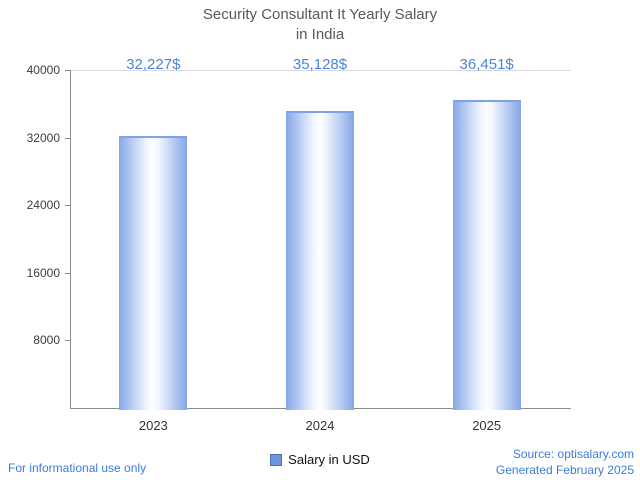 The height and width of the screenshot is (480, 640). I want to click on bar-value-label: 36,451$, so click(486, 64).